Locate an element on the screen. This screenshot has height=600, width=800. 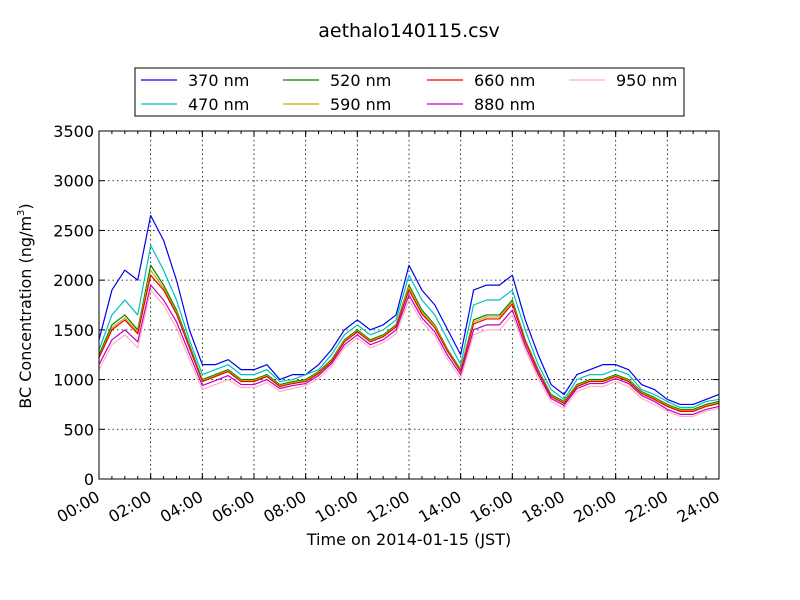
y-tick-label: 3500 is located at coordinates (73, 131).